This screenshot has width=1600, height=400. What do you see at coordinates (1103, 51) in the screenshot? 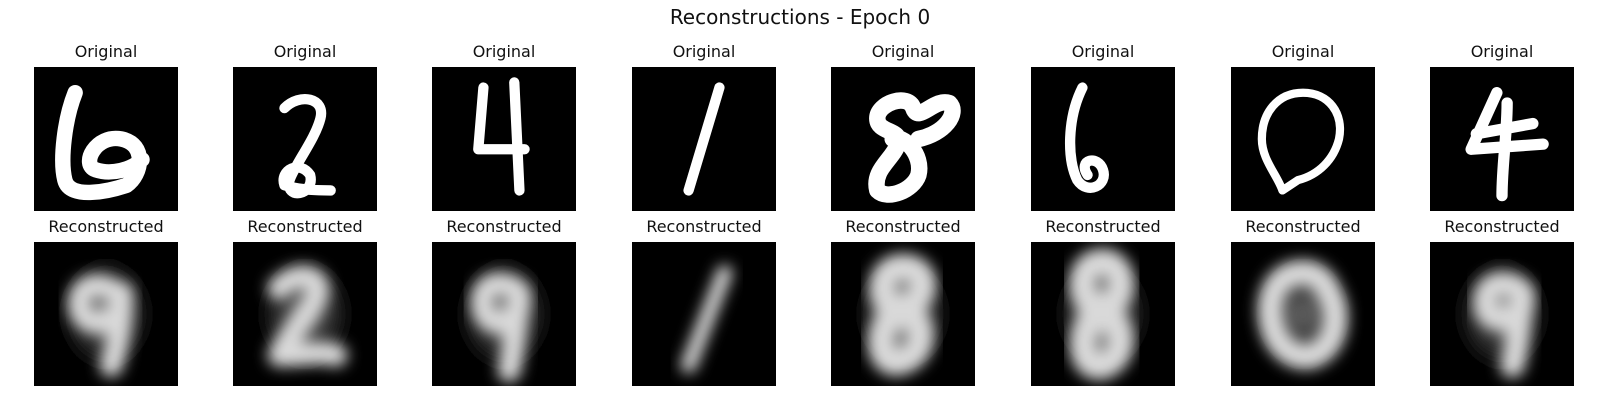
I see `original-title-6: Original` at bounding box center [1103, 51].